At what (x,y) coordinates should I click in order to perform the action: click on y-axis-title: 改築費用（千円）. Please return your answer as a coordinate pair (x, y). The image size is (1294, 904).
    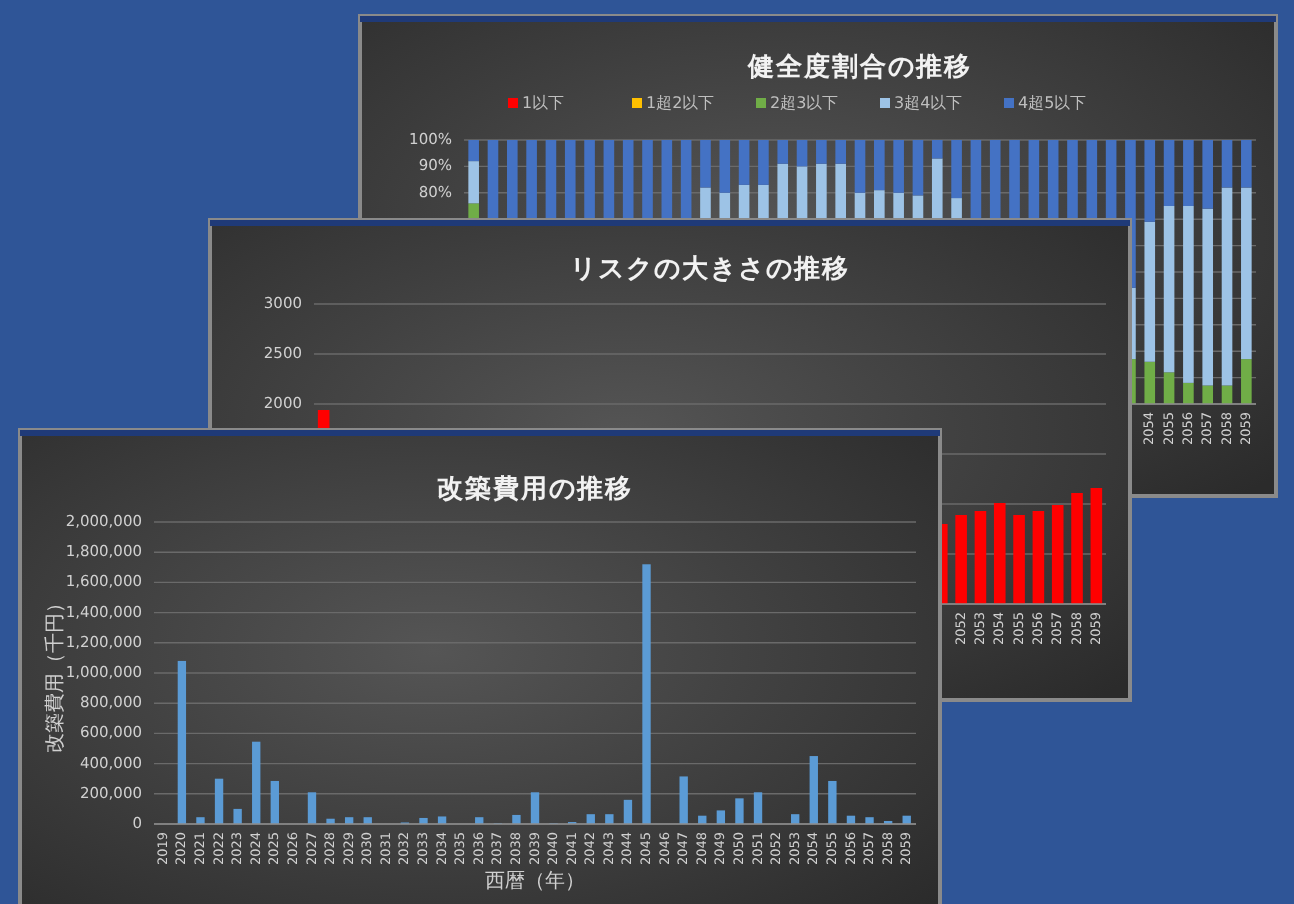
    Looking at the image, I should click on (55, 673).